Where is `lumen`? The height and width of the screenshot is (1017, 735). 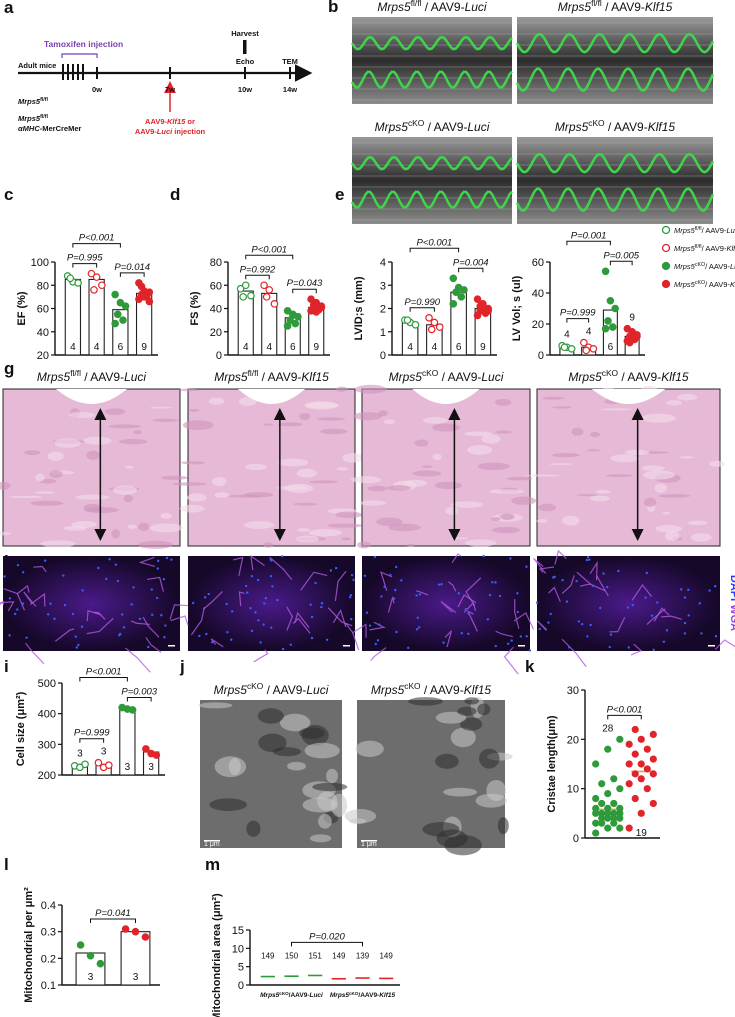 lumen is located at coordinates (271, 396).